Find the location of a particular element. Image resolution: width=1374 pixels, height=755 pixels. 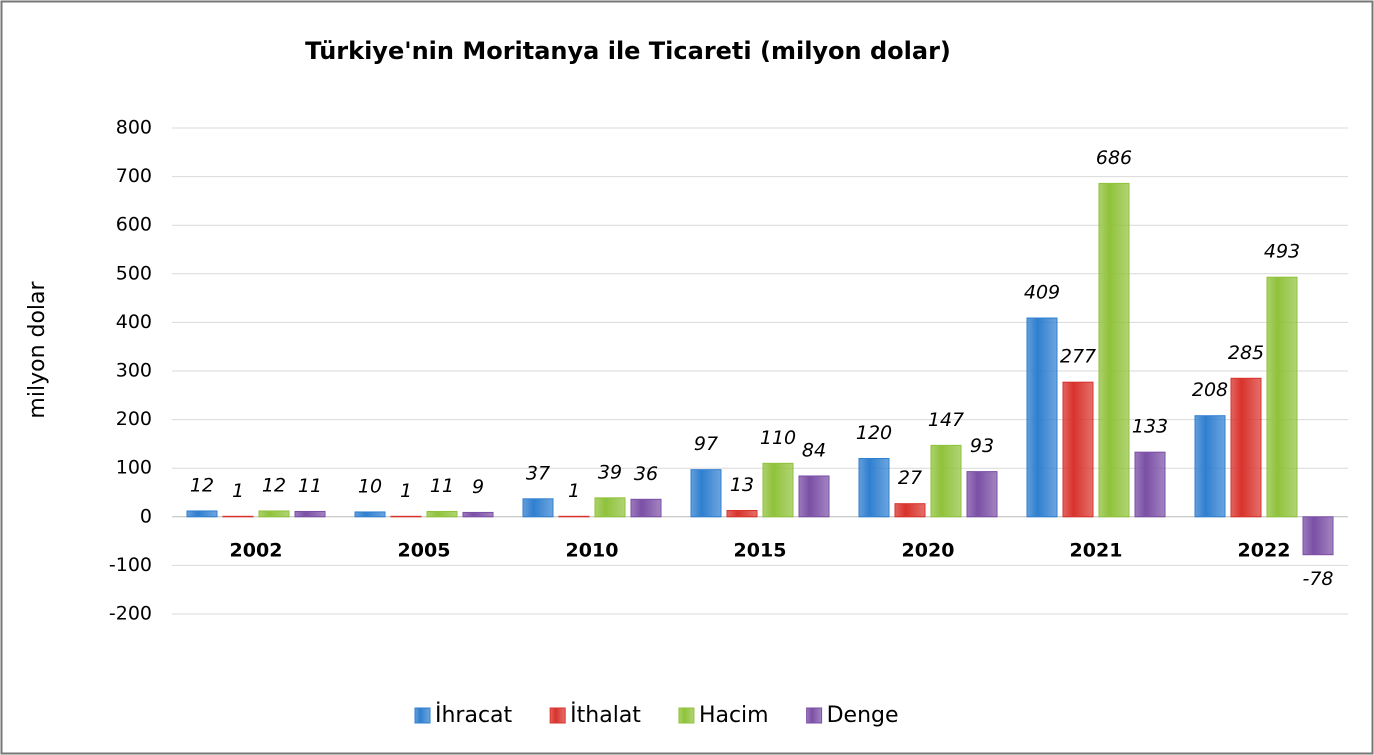

x-tick-label: 2005 is located at coordinates (424, 551).